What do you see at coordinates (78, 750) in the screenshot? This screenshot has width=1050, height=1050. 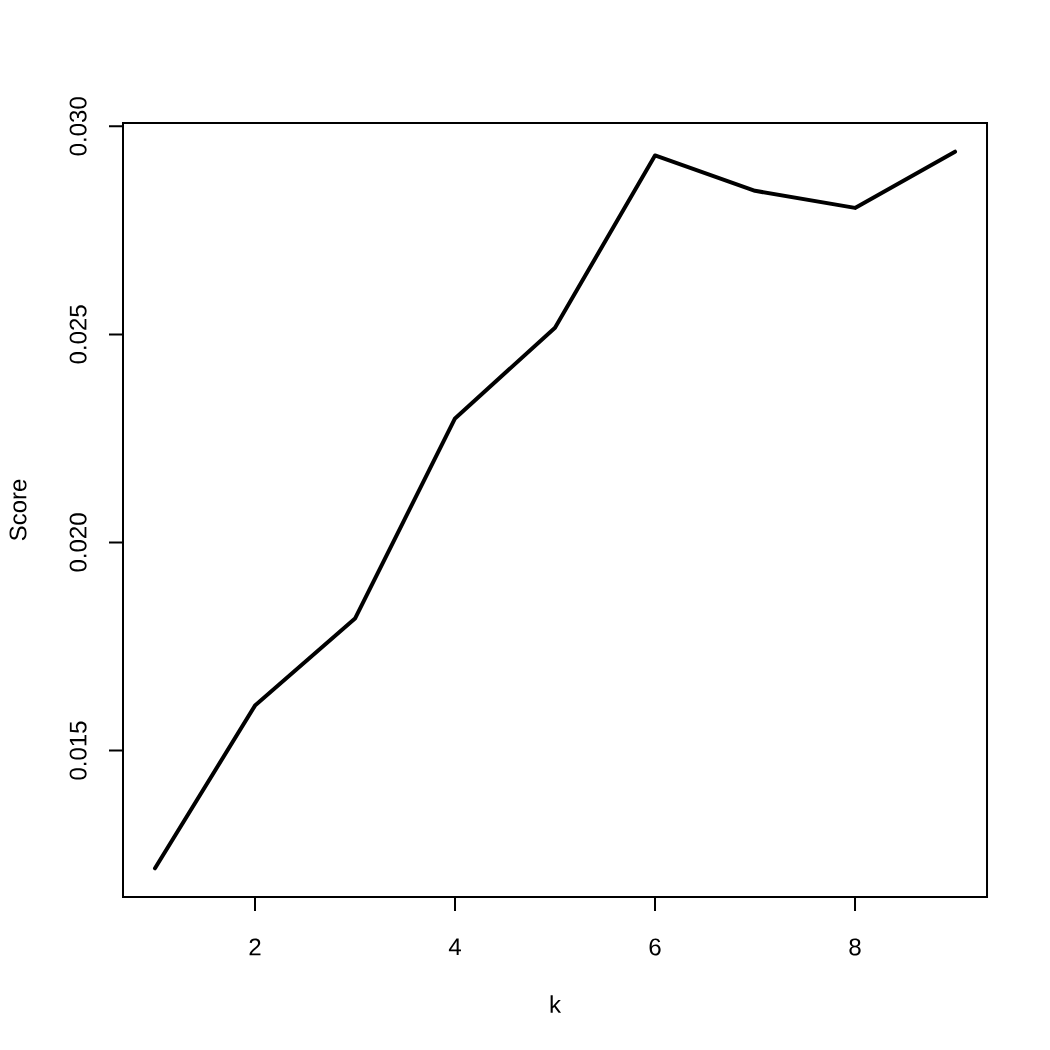 I see `y-tick-label: 0.015` at bounding box center [78, 750].